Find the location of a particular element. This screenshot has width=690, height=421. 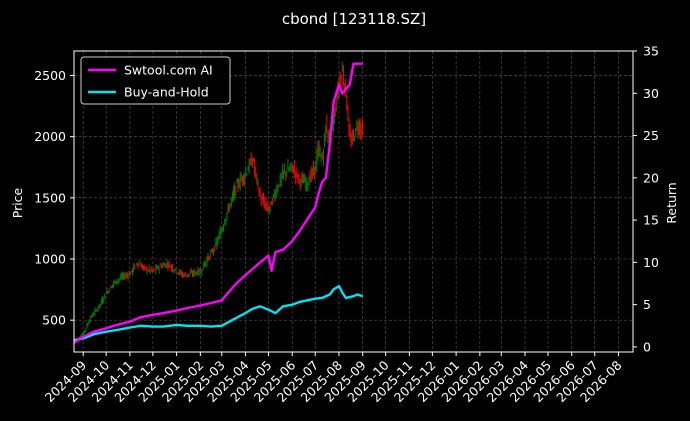

y-axis-right-label: Return is located at coordinates (671, 202).